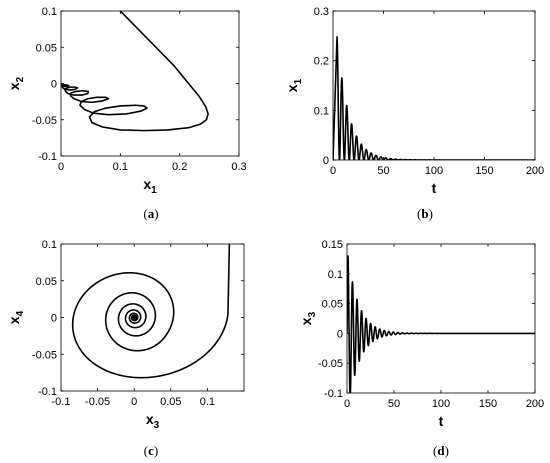 Image resolution: width=550 pixels, height=463 pixels. What do you see at coordinates (321, 12) in the screenshot?
I see `y-tick-label: 0.3` at bounding box center [321, 12].